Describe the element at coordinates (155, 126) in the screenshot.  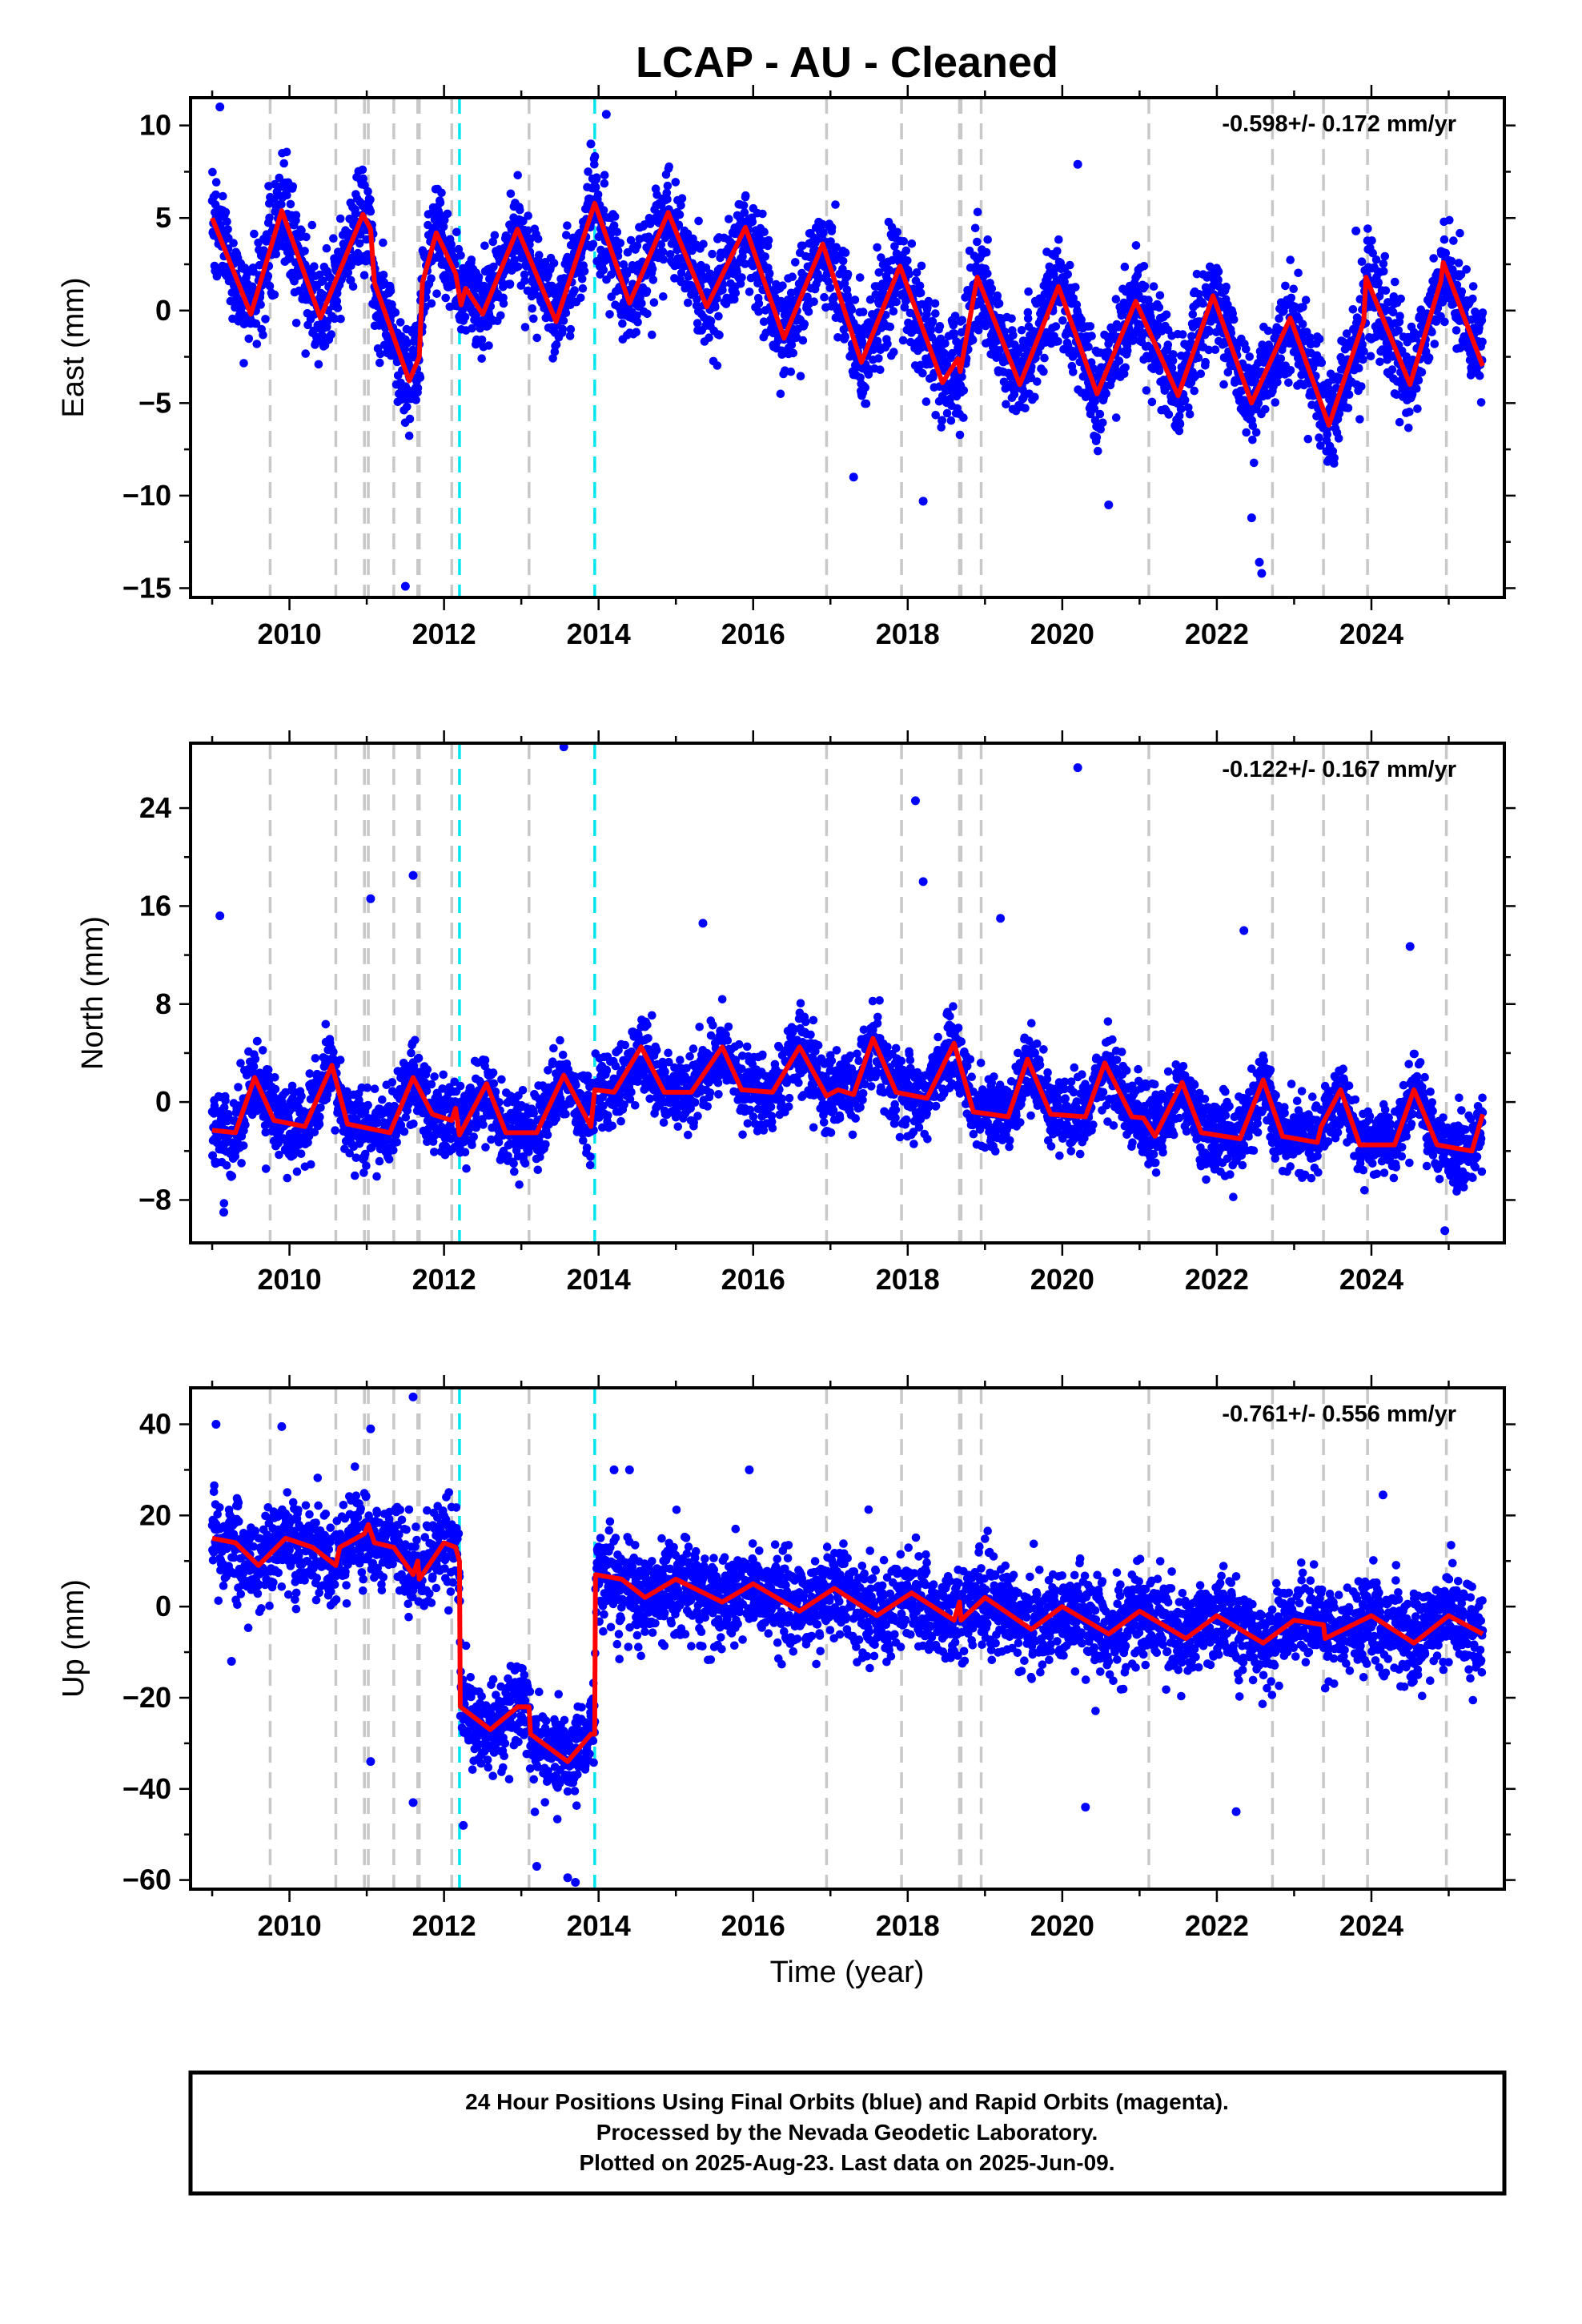
I see `y-tick-label: 10` at that location.